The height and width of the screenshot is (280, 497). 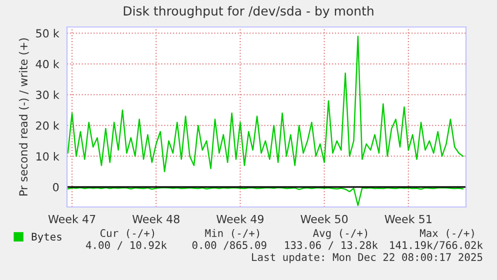 I want to click on y-tick-label: 0, so click(x=56, y=187).